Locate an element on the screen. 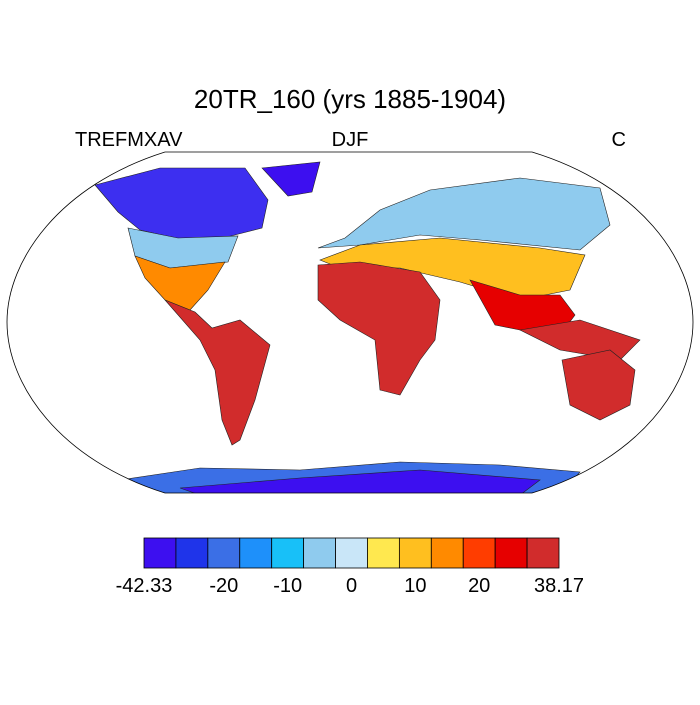 The width and height of the screenshot is (700, 705). colorbar-label: -42.33 is located at coordinates (144, 586).